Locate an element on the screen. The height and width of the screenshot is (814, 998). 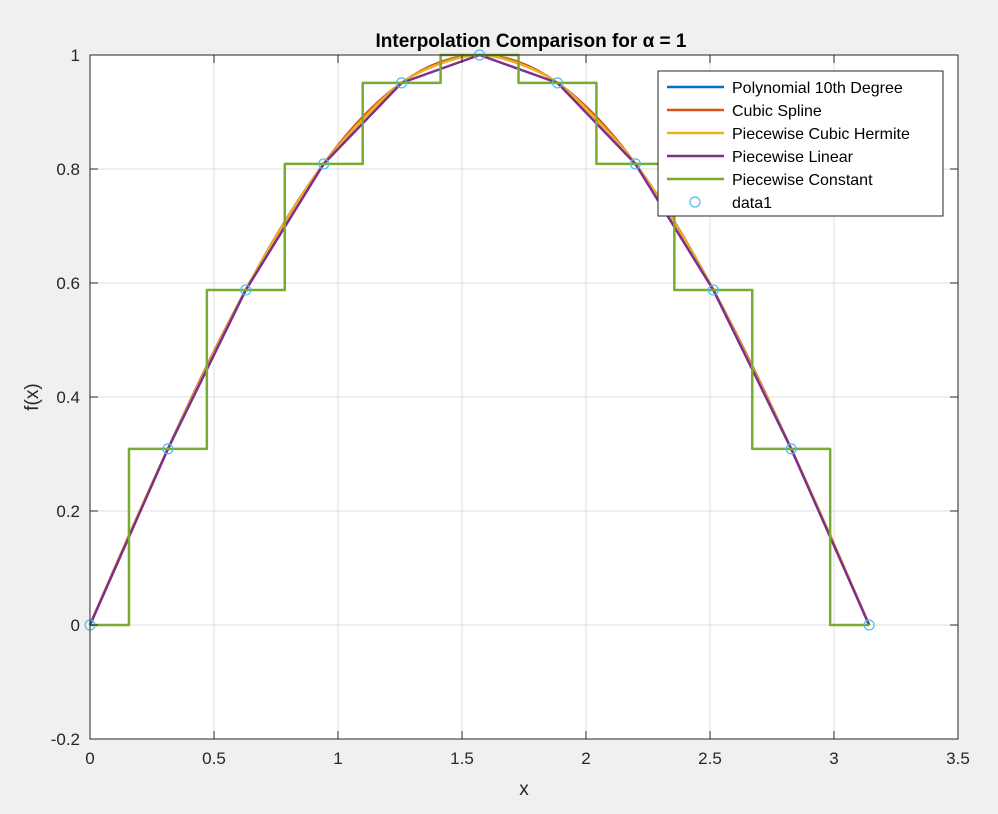
y-tick-label: 0.2 is located at coordinates (68, 511).